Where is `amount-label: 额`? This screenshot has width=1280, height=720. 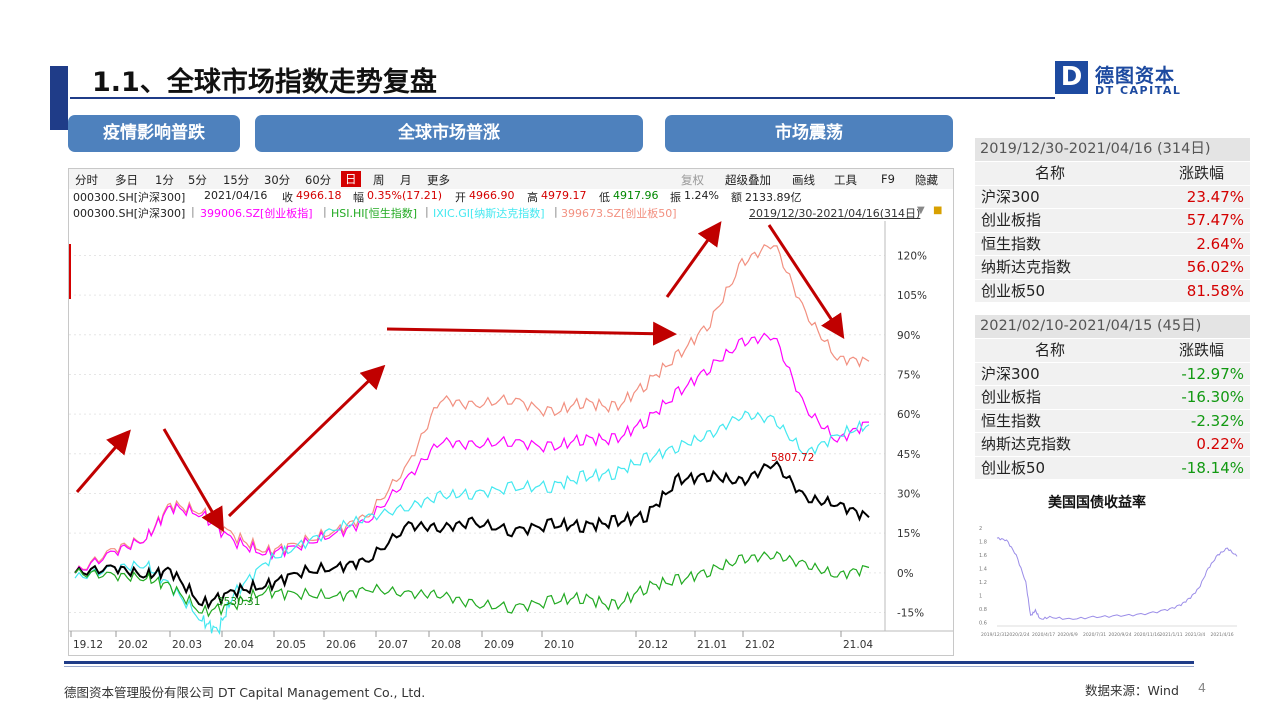
amount-label: 额 is located at coordinates (736, 197).